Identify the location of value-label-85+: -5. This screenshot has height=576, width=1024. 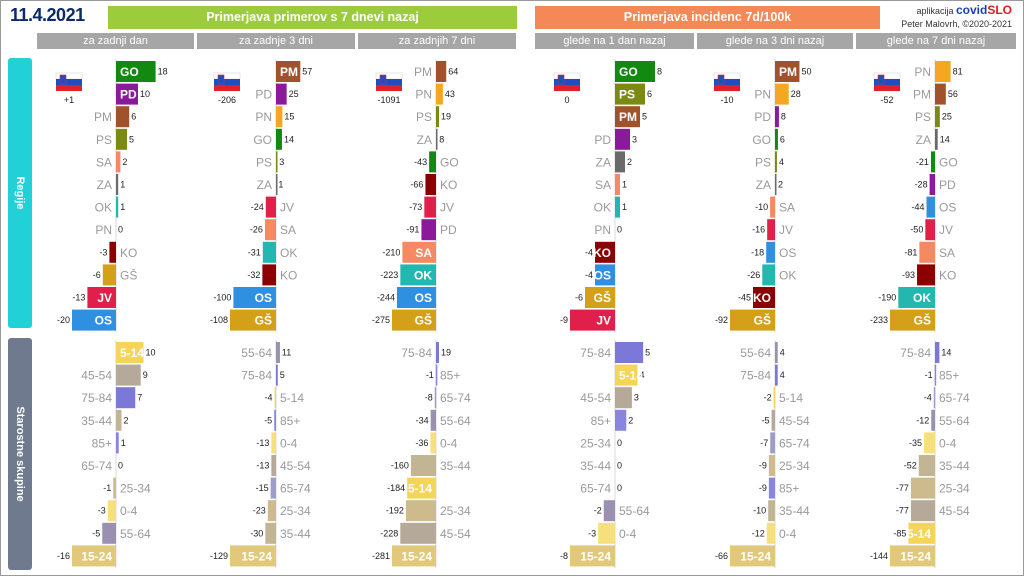
(268, 420).